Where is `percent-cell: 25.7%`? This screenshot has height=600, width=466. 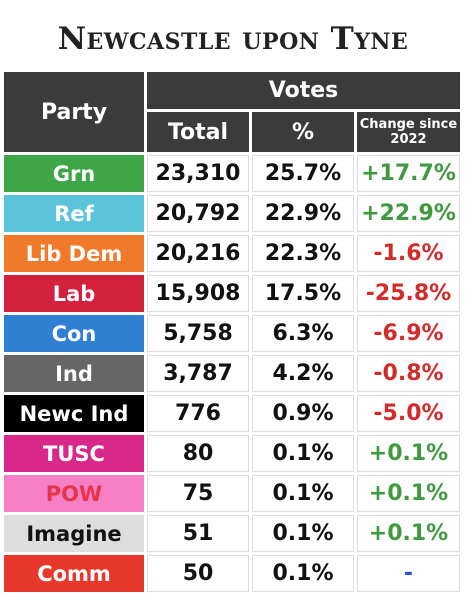
percent-cell: 25.7% is located at coordinates (303, 173).